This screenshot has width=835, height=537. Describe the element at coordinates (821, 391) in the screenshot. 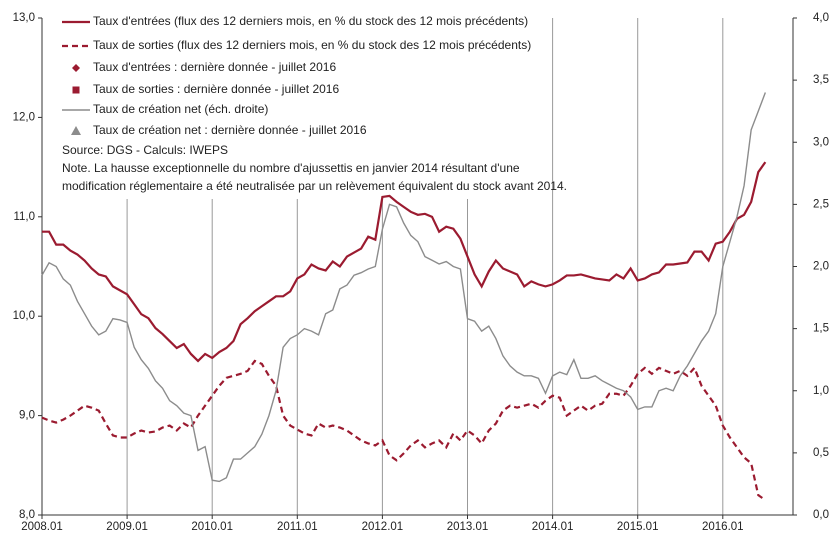

I see `y2-tick-label: 1,0` at that location.